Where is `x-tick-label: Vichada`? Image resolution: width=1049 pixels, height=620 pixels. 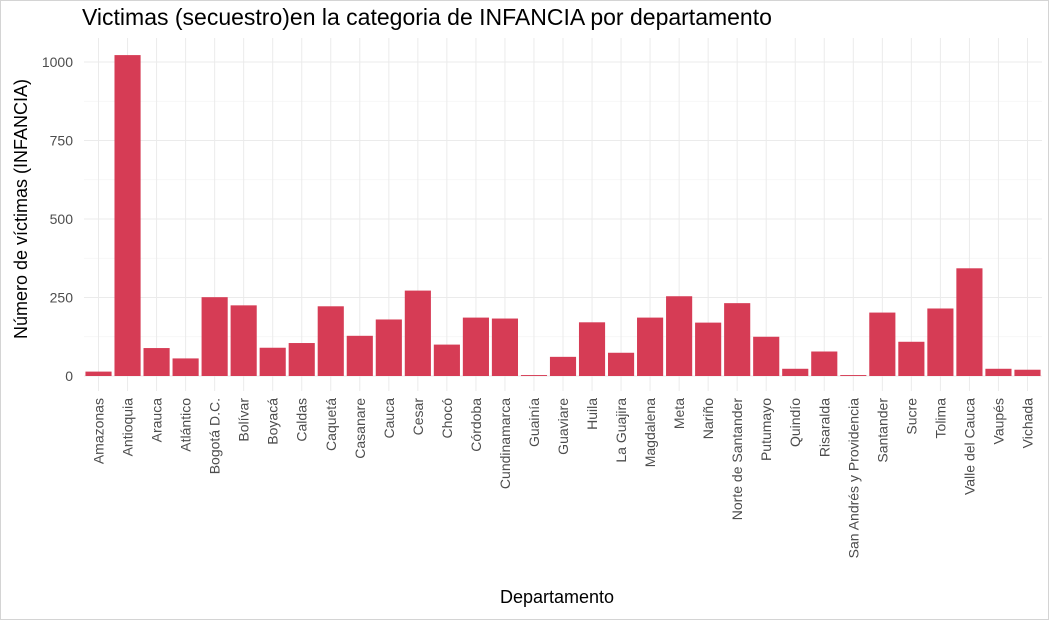
x-tick-label: Vichada is located at coordinates (1027, 423).